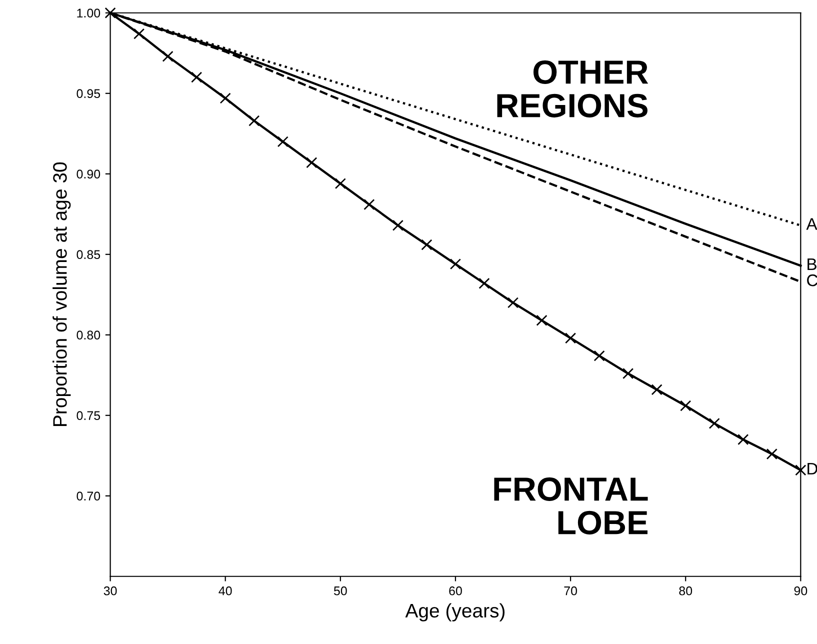  What do you see at coordinates (88, 93) in the screenshot?
I see `y-tick-label: 0.95` at bounding box center [88, 93].